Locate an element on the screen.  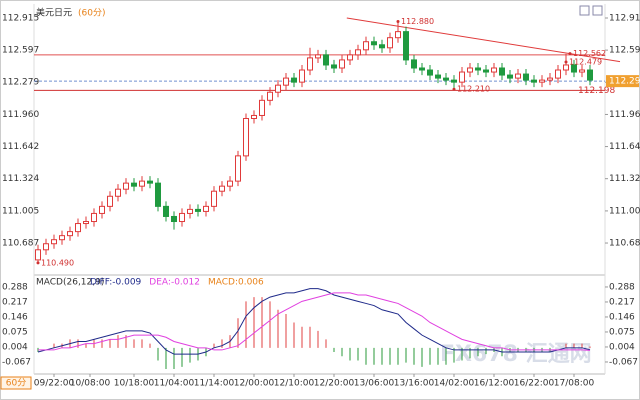
x-tick-label: 11/04:00 is located at coordinates (174, 384).